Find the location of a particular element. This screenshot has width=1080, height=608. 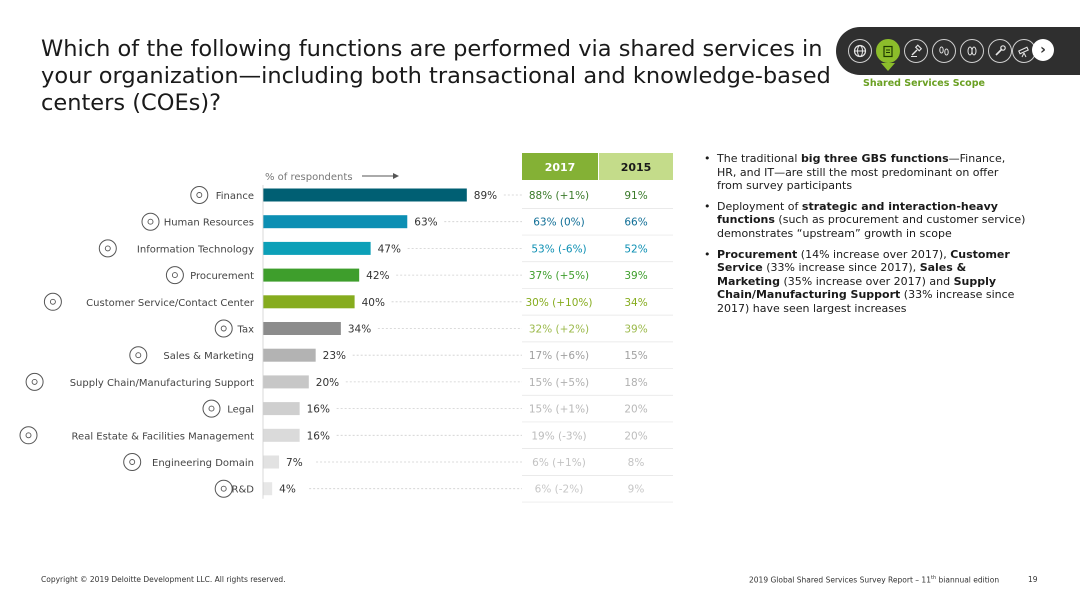

category-label: Engineering Domain is located at coordinates (203, 463).